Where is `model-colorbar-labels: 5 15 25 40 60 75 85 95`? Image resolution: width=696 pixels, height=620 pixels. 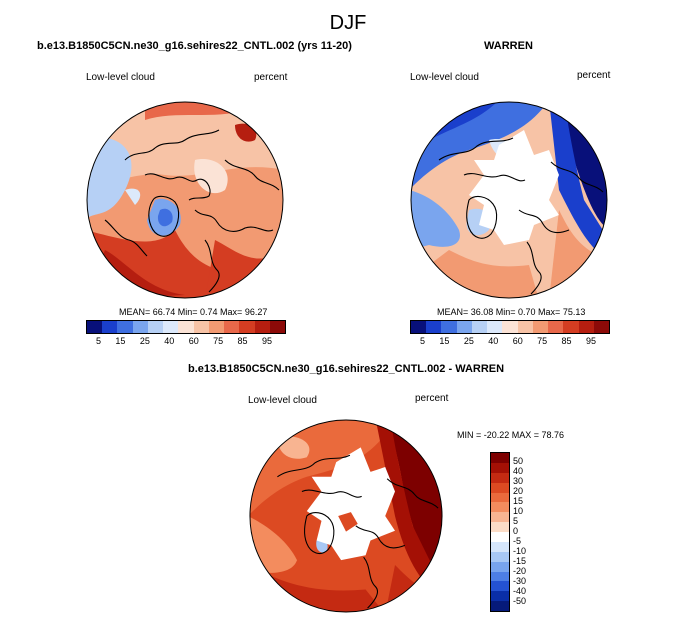
model-colorbar-labels: 5 15 25 40 60 75 85 95 is located at coordinates (184, 341).